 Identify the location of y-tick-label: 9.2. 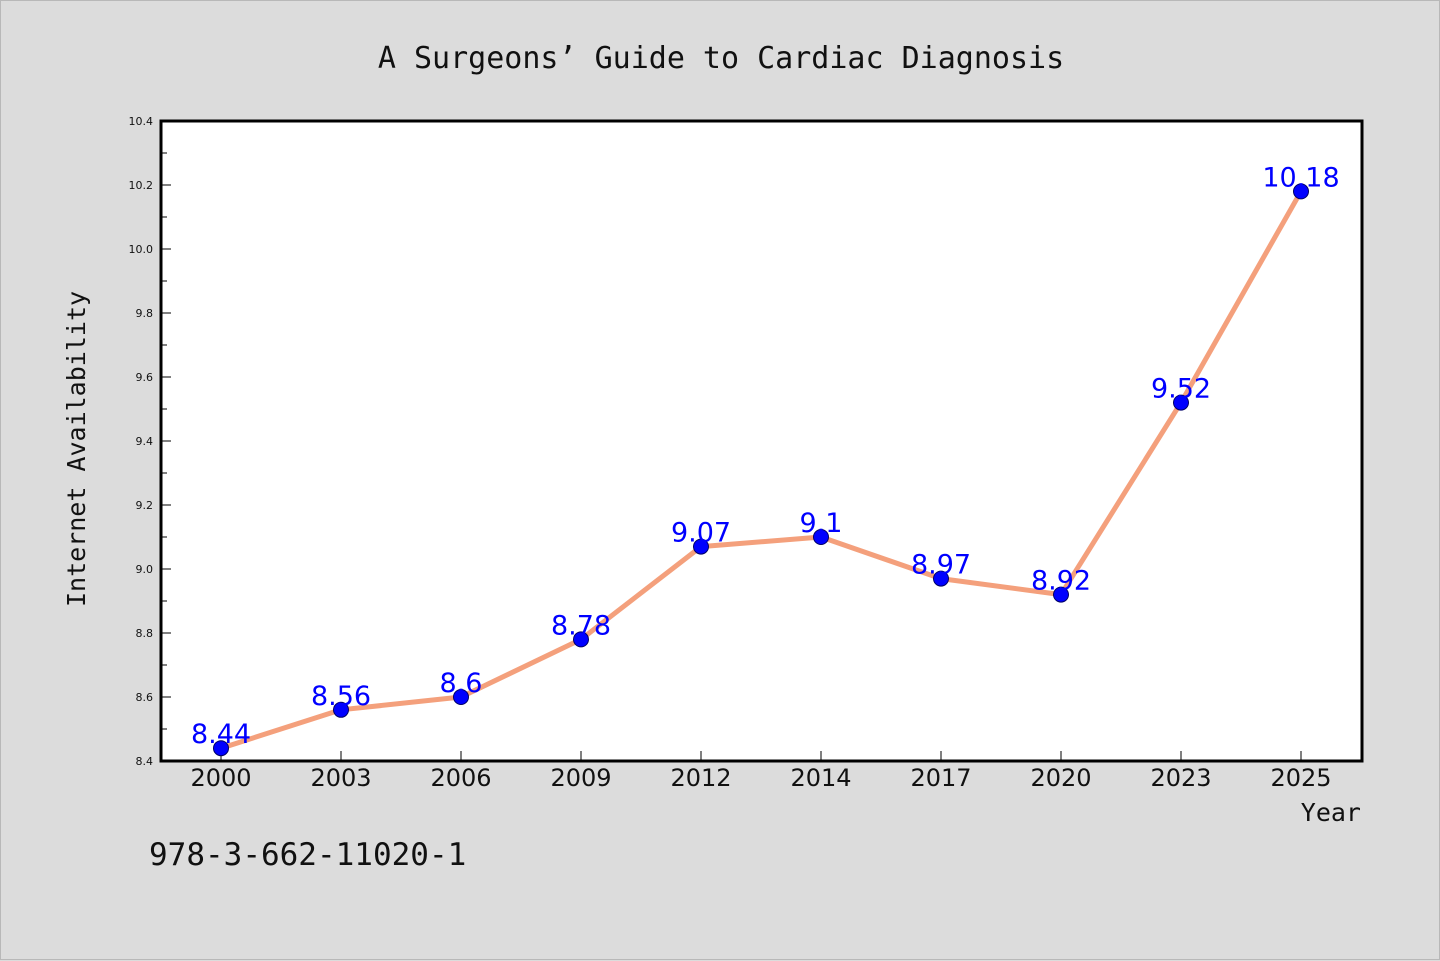
(145, 505).